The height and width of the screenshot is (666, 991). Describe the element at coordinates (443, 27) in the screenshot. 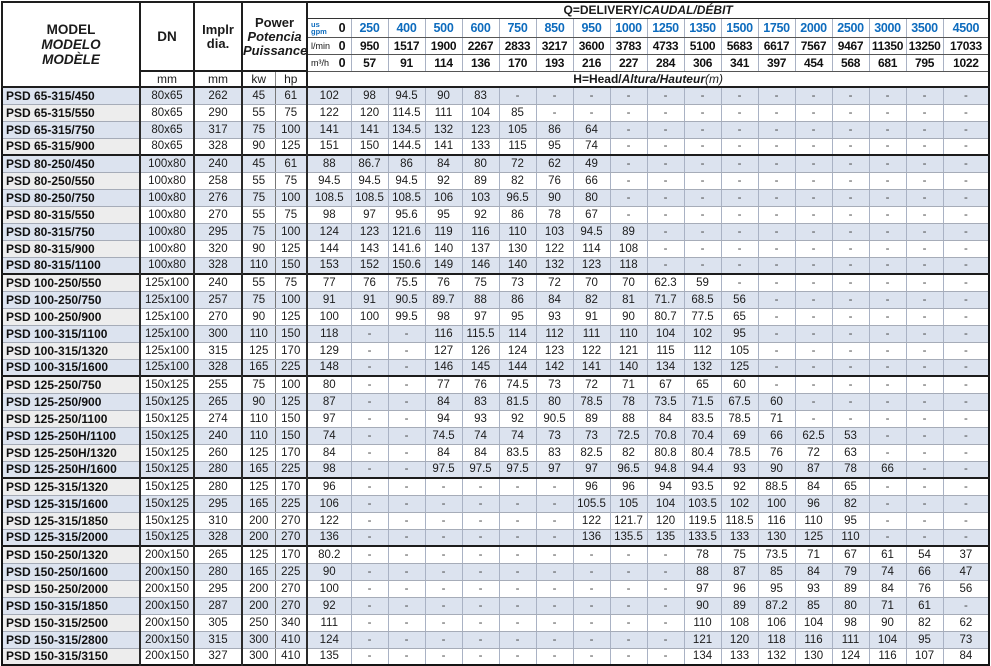

I see `gpm-value-header: 500` at that location.